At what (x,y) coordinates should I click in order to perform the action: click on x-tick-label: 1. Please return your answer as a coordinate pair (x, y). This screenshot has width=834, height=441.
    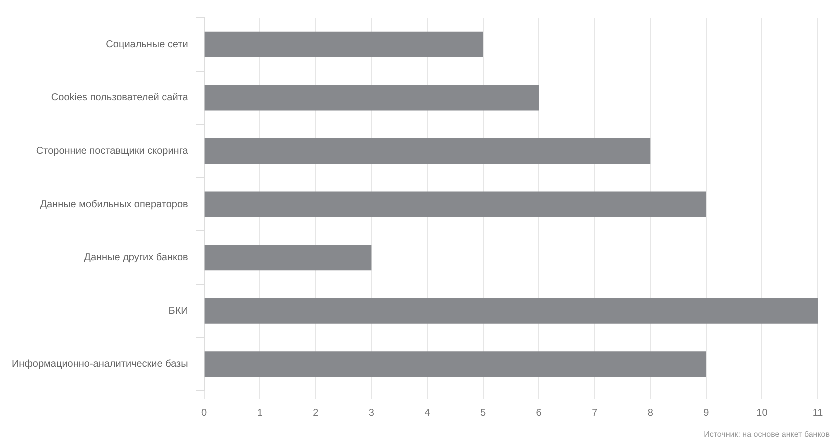
    Looking at the image, I should click on (260, 413).